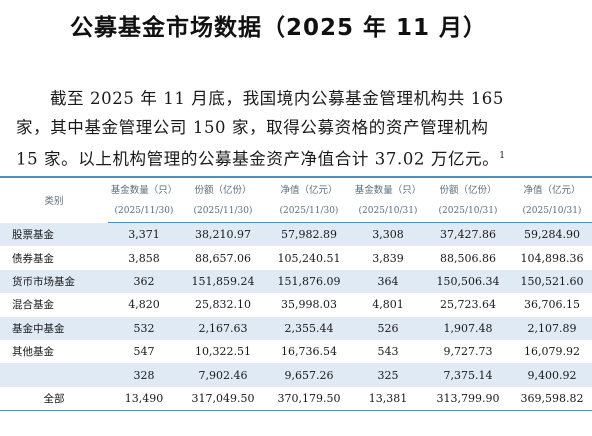  Describe the element at coordinates (388, 234) in the screenshot. I see `table-cell: 3,308` at that location.